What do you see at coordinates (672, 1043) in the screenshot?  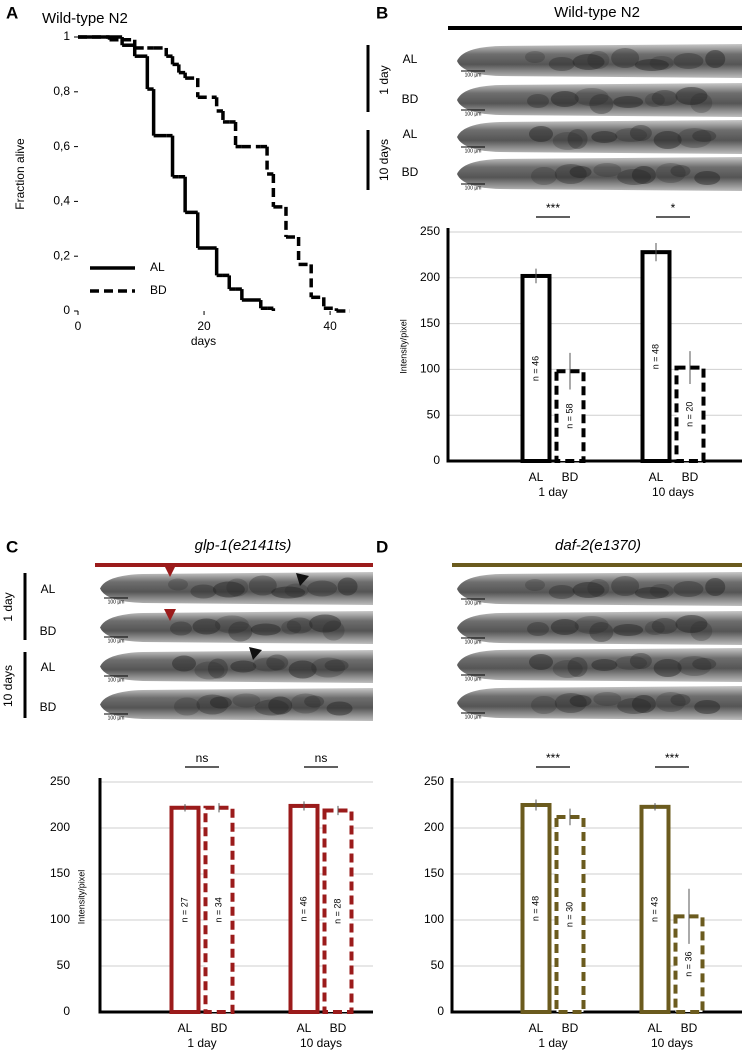 I see `group-label: 10 days` at bounding box center [672, 1043].